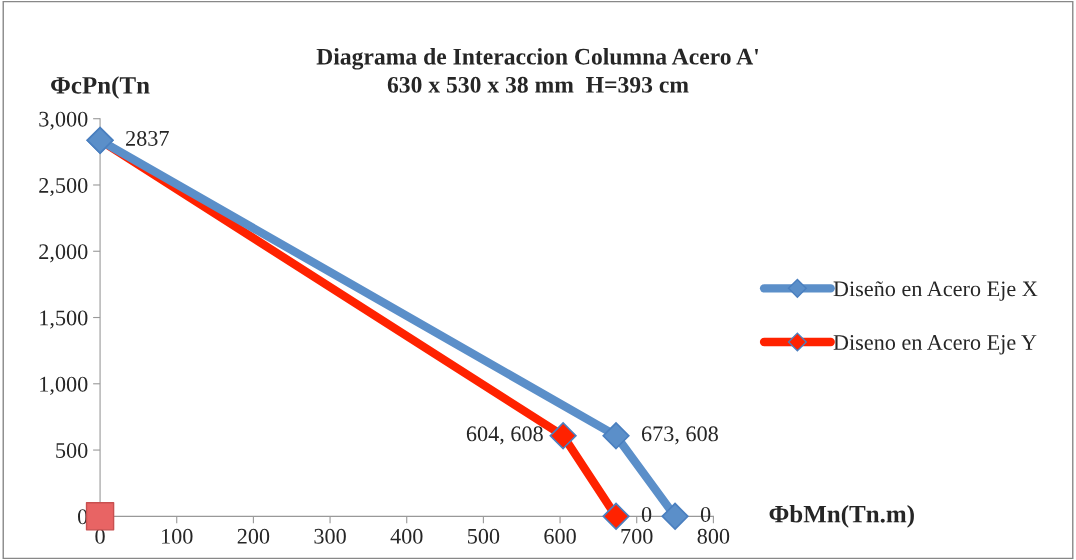 Image resolution: width=1076 pixels, height=560 pixels. Describe the element at coordinates (64, 385) in the screenshot. I see `y-tick-label: 1,000` at that location.